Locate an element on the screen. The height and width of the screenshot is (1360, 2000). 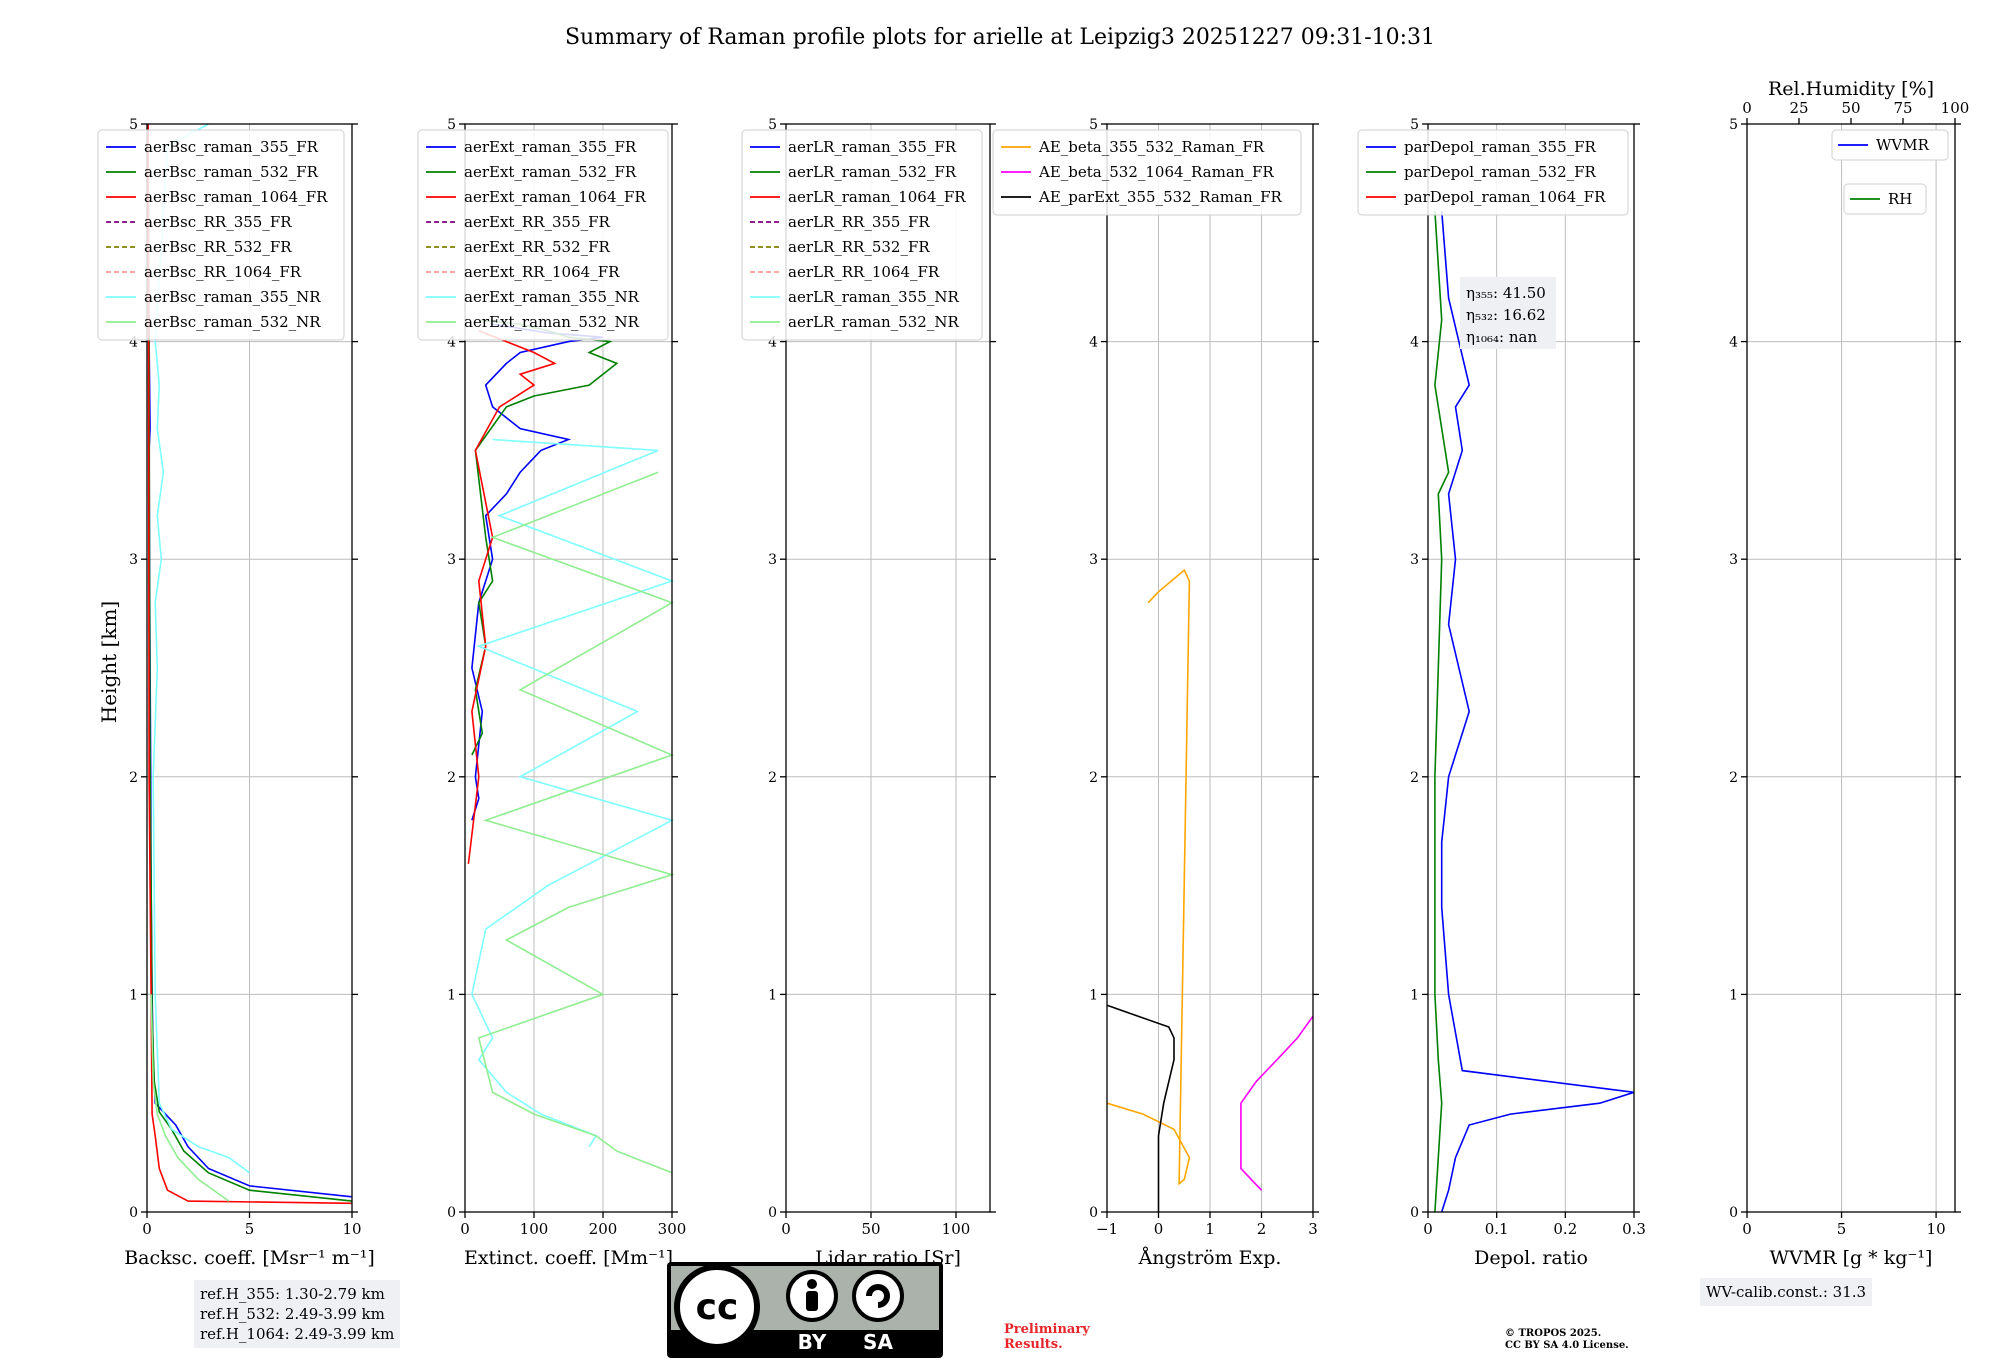
legend-entry: AE_beta_355_532_Raman_FR is located at coordinates (1151, 147).